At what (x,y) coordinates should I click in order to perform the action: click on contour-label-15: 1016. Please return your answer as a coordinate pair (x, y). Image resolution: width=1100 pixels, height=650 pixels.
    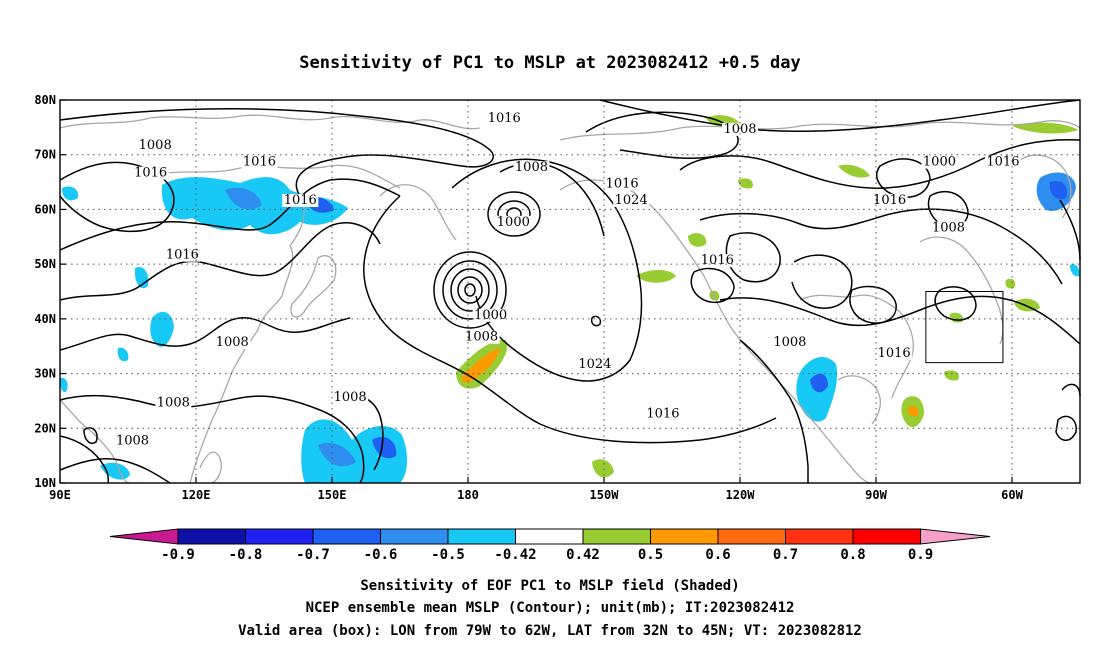
    Looking at the image, I should click on (717, 260).